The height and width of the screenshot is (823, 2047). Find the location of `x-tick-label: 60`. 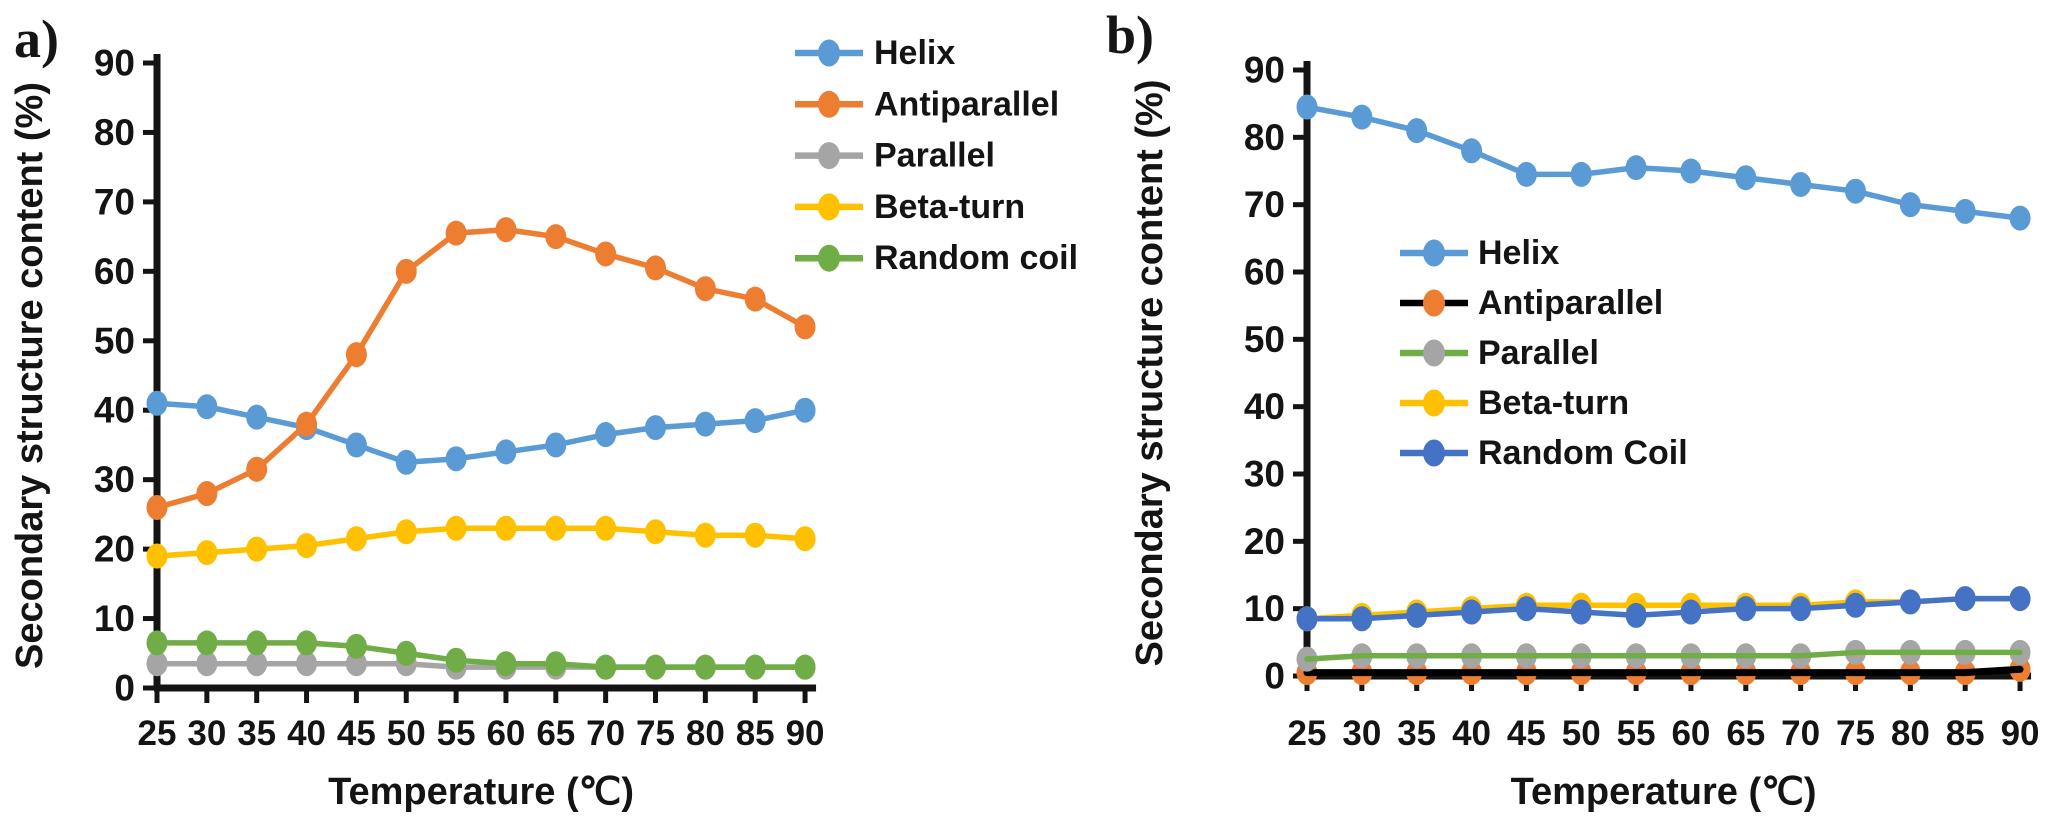

x-tick-label: 60 is located at coordinates (505, 733).